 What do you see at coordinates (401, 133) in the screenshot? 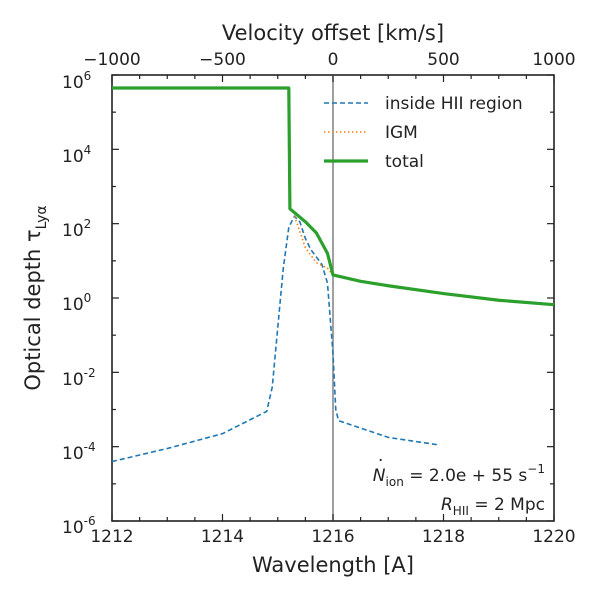
I see `legend-label-igm: IGM` at bounding box center [401, 133].